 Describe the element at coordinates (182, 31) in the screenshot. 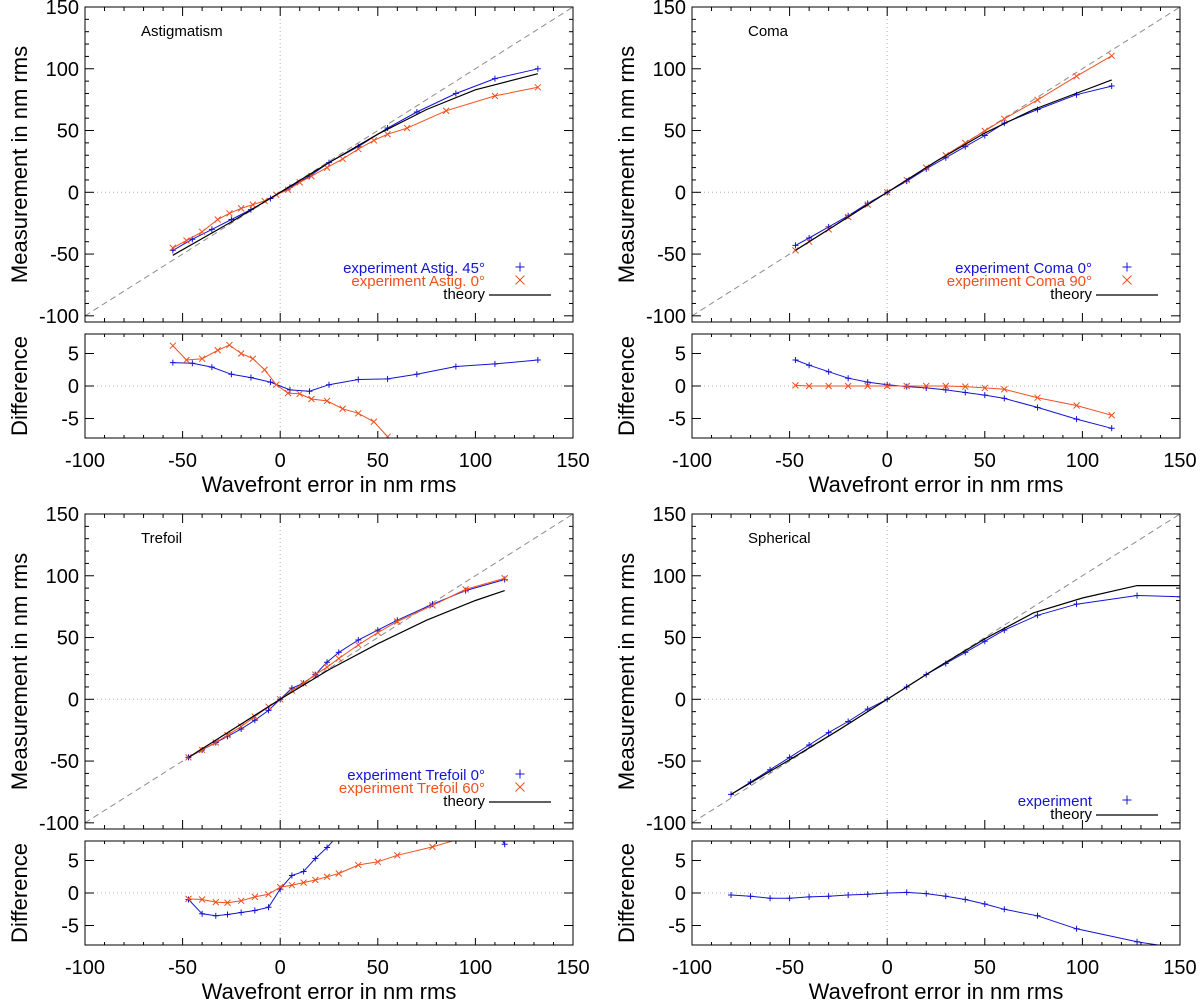

I see `panel-title: Astigmatism` at that location.